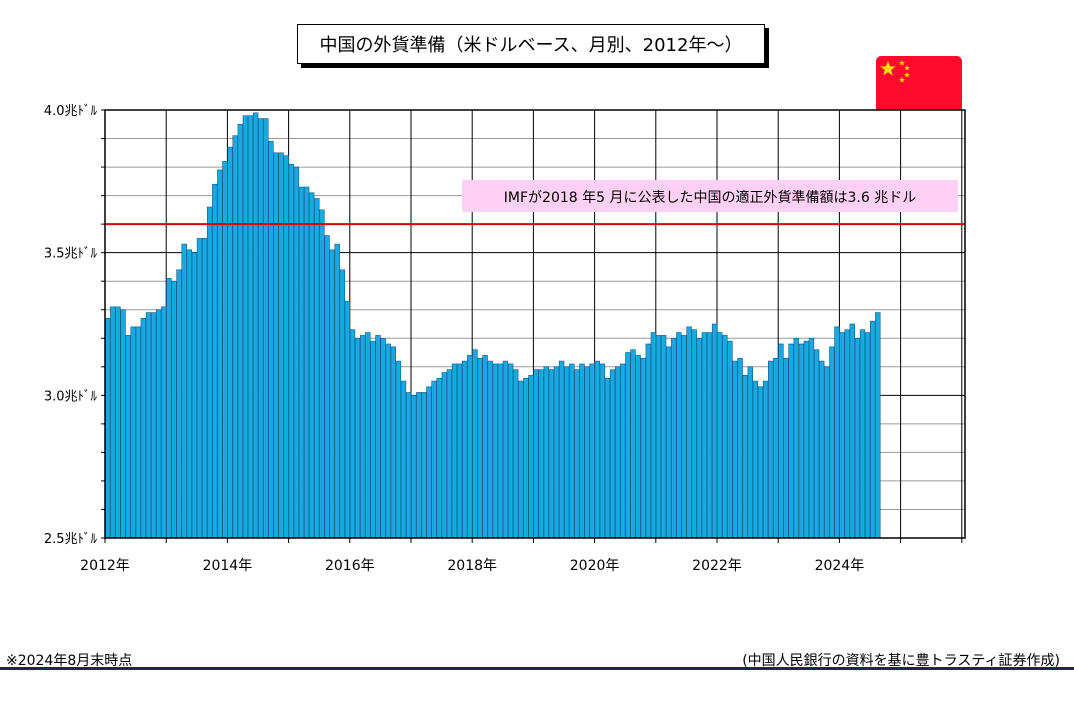  What do you see at coordinates (71, 396) in the screenshot?
I see `y-tick-label: 3.0兆ﾄﾞﾙ` at bounding box center [71, 396].